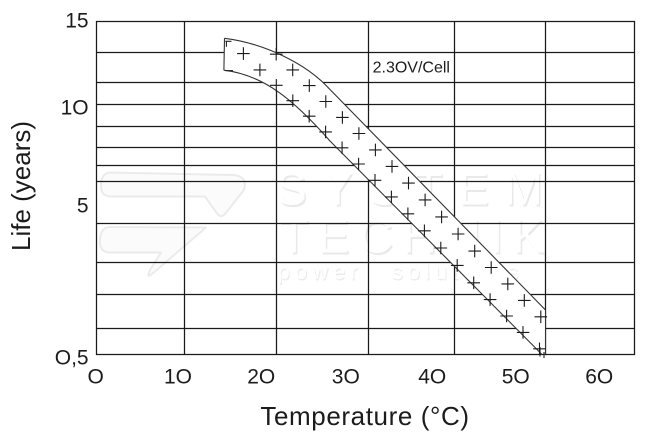 This screenshot has width=656, height=432. Describe the element at coordinates (72, 358) in the screenshot. I see `svg-text: O,5` at that location.